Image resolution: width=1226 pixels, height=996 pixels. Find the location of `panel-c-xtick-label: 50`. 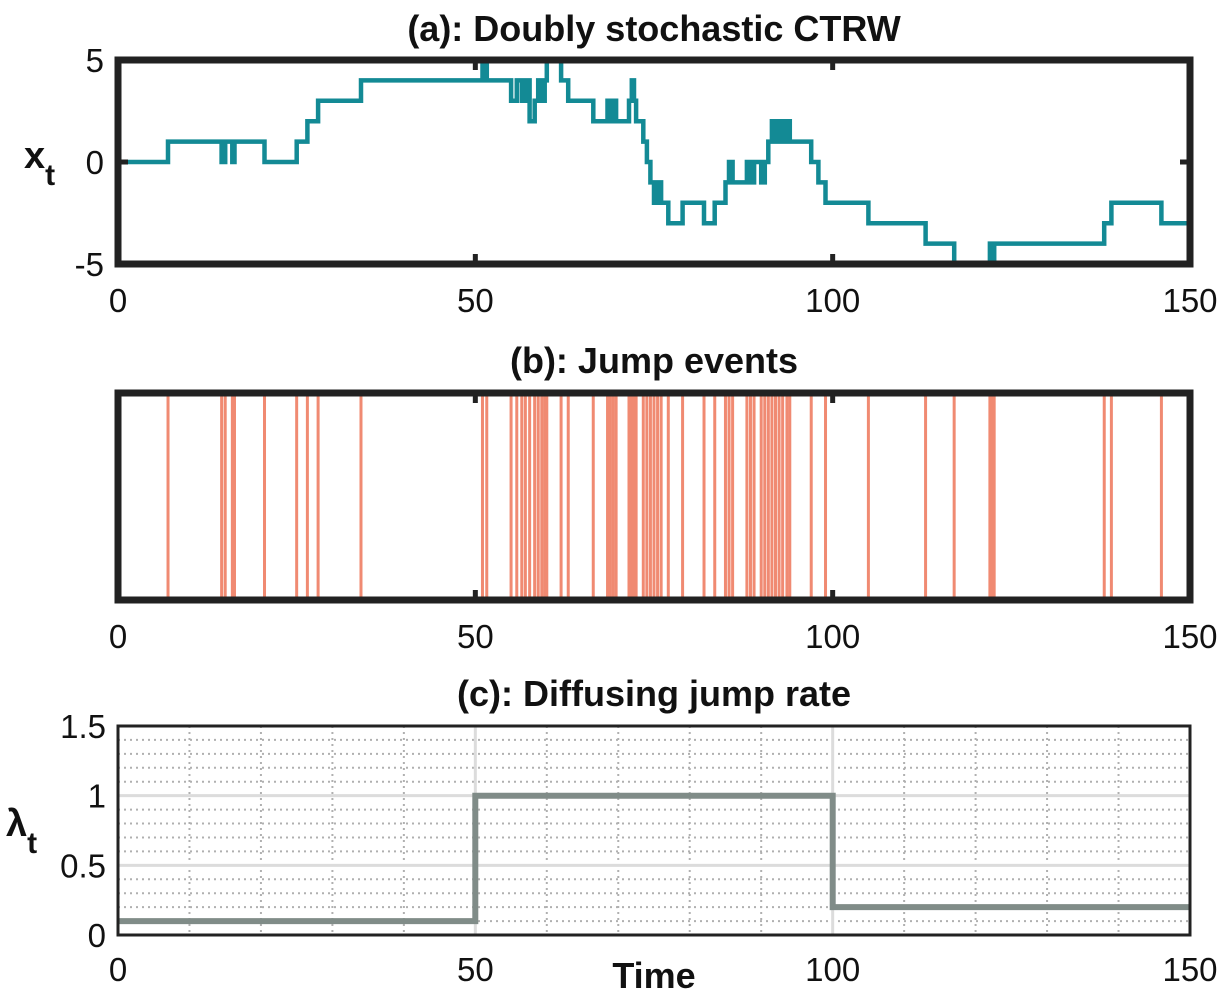

panel-c-xtick-label: 50 is located at coordinates (475, 969).